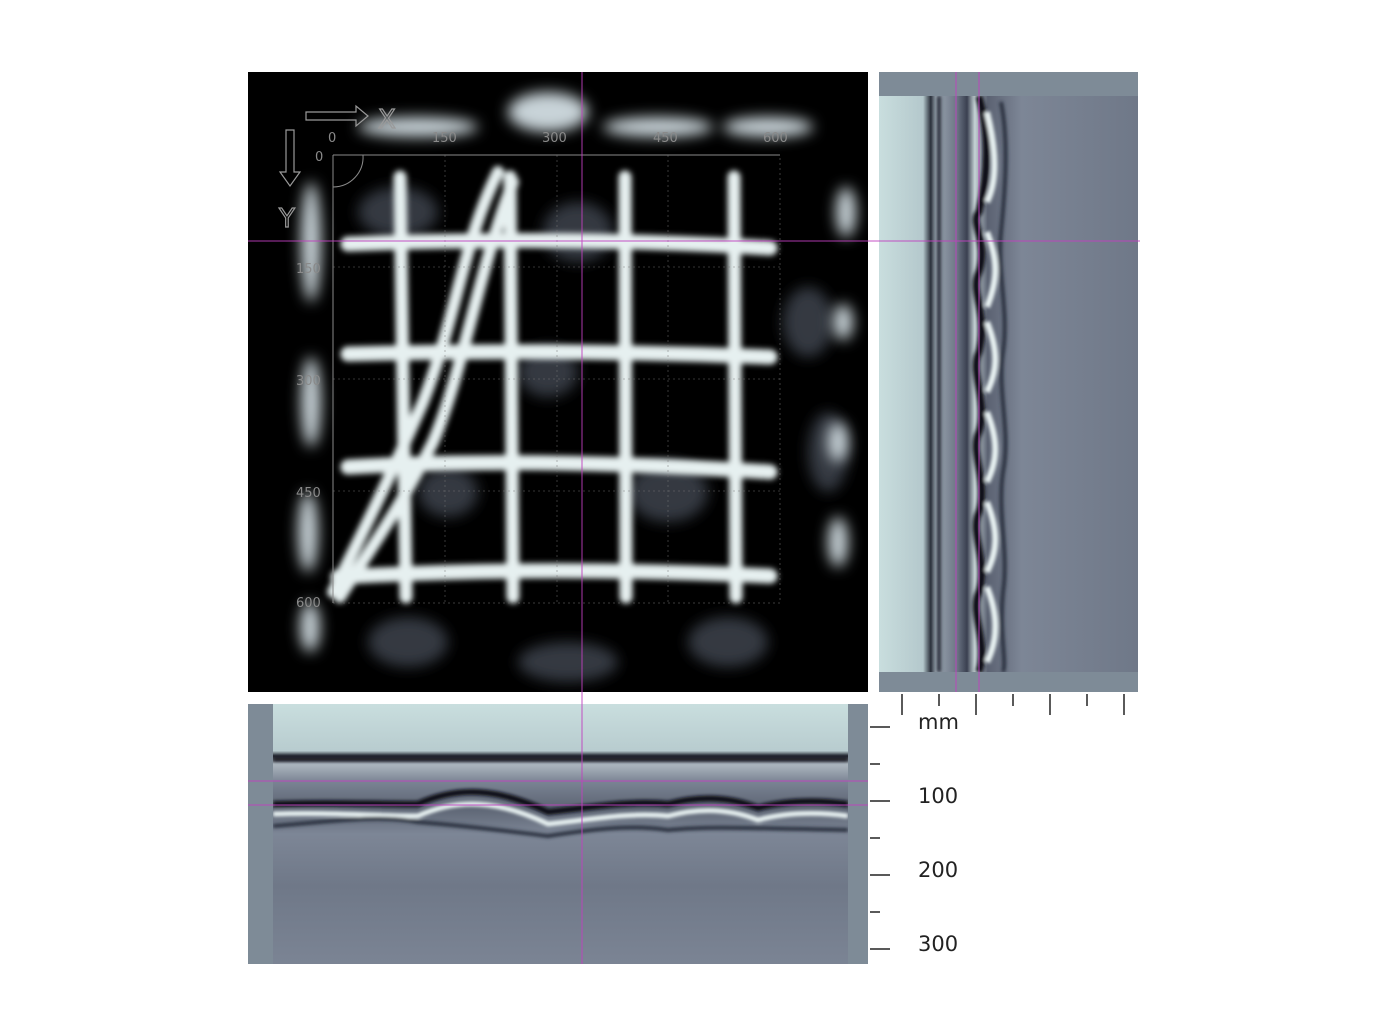 The height and width of the screenshot is (1035, 1382). What do you see at coordinates (319, 157) in the screenshot?
I see `y-tick-label: 0` at bounding box center [319, 157].